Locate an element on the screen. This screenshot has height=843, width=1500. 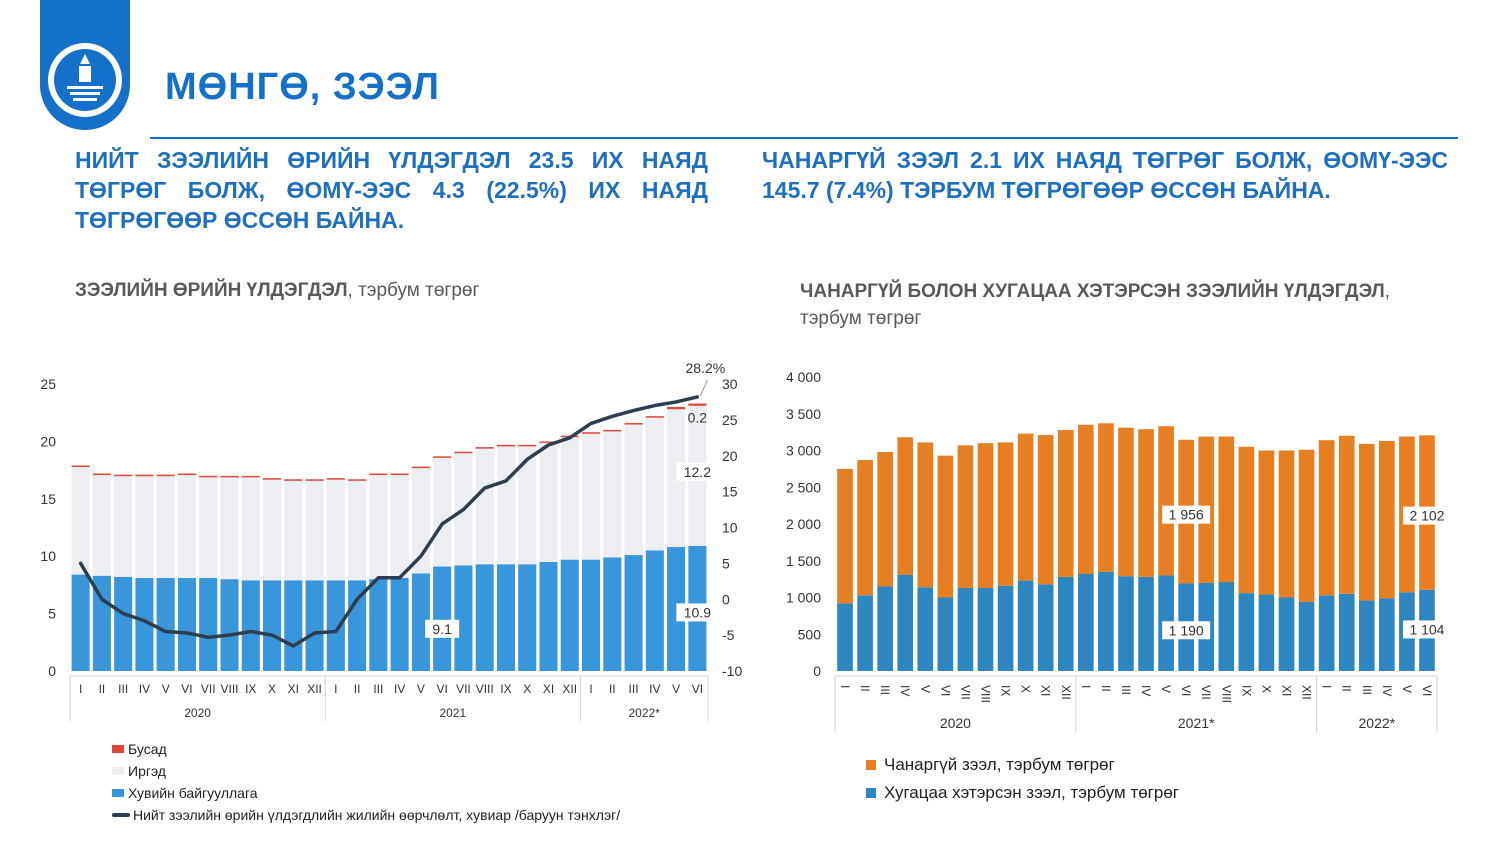
chart1-xtick-label: I is located at coordinates (590, 689).